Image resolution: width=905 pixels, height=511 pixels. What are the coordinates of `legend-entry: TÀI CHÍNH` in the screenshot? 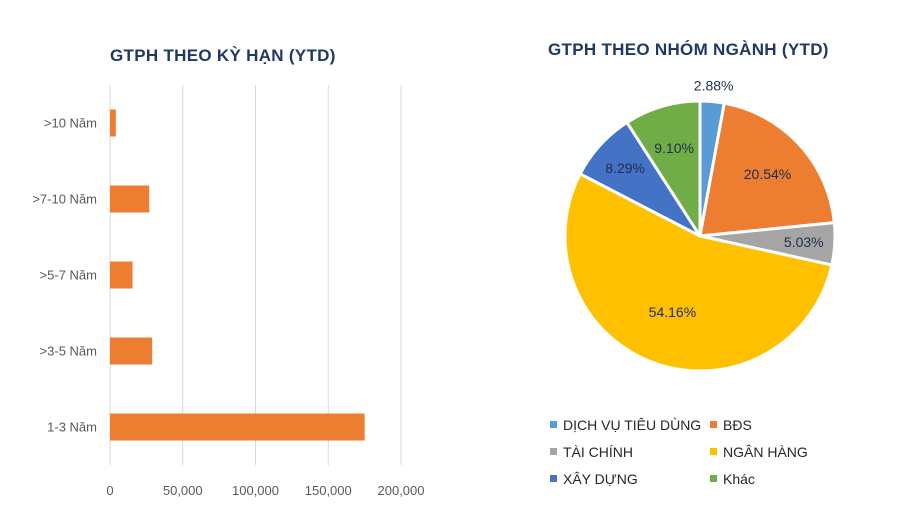 It's located at (630, 451).